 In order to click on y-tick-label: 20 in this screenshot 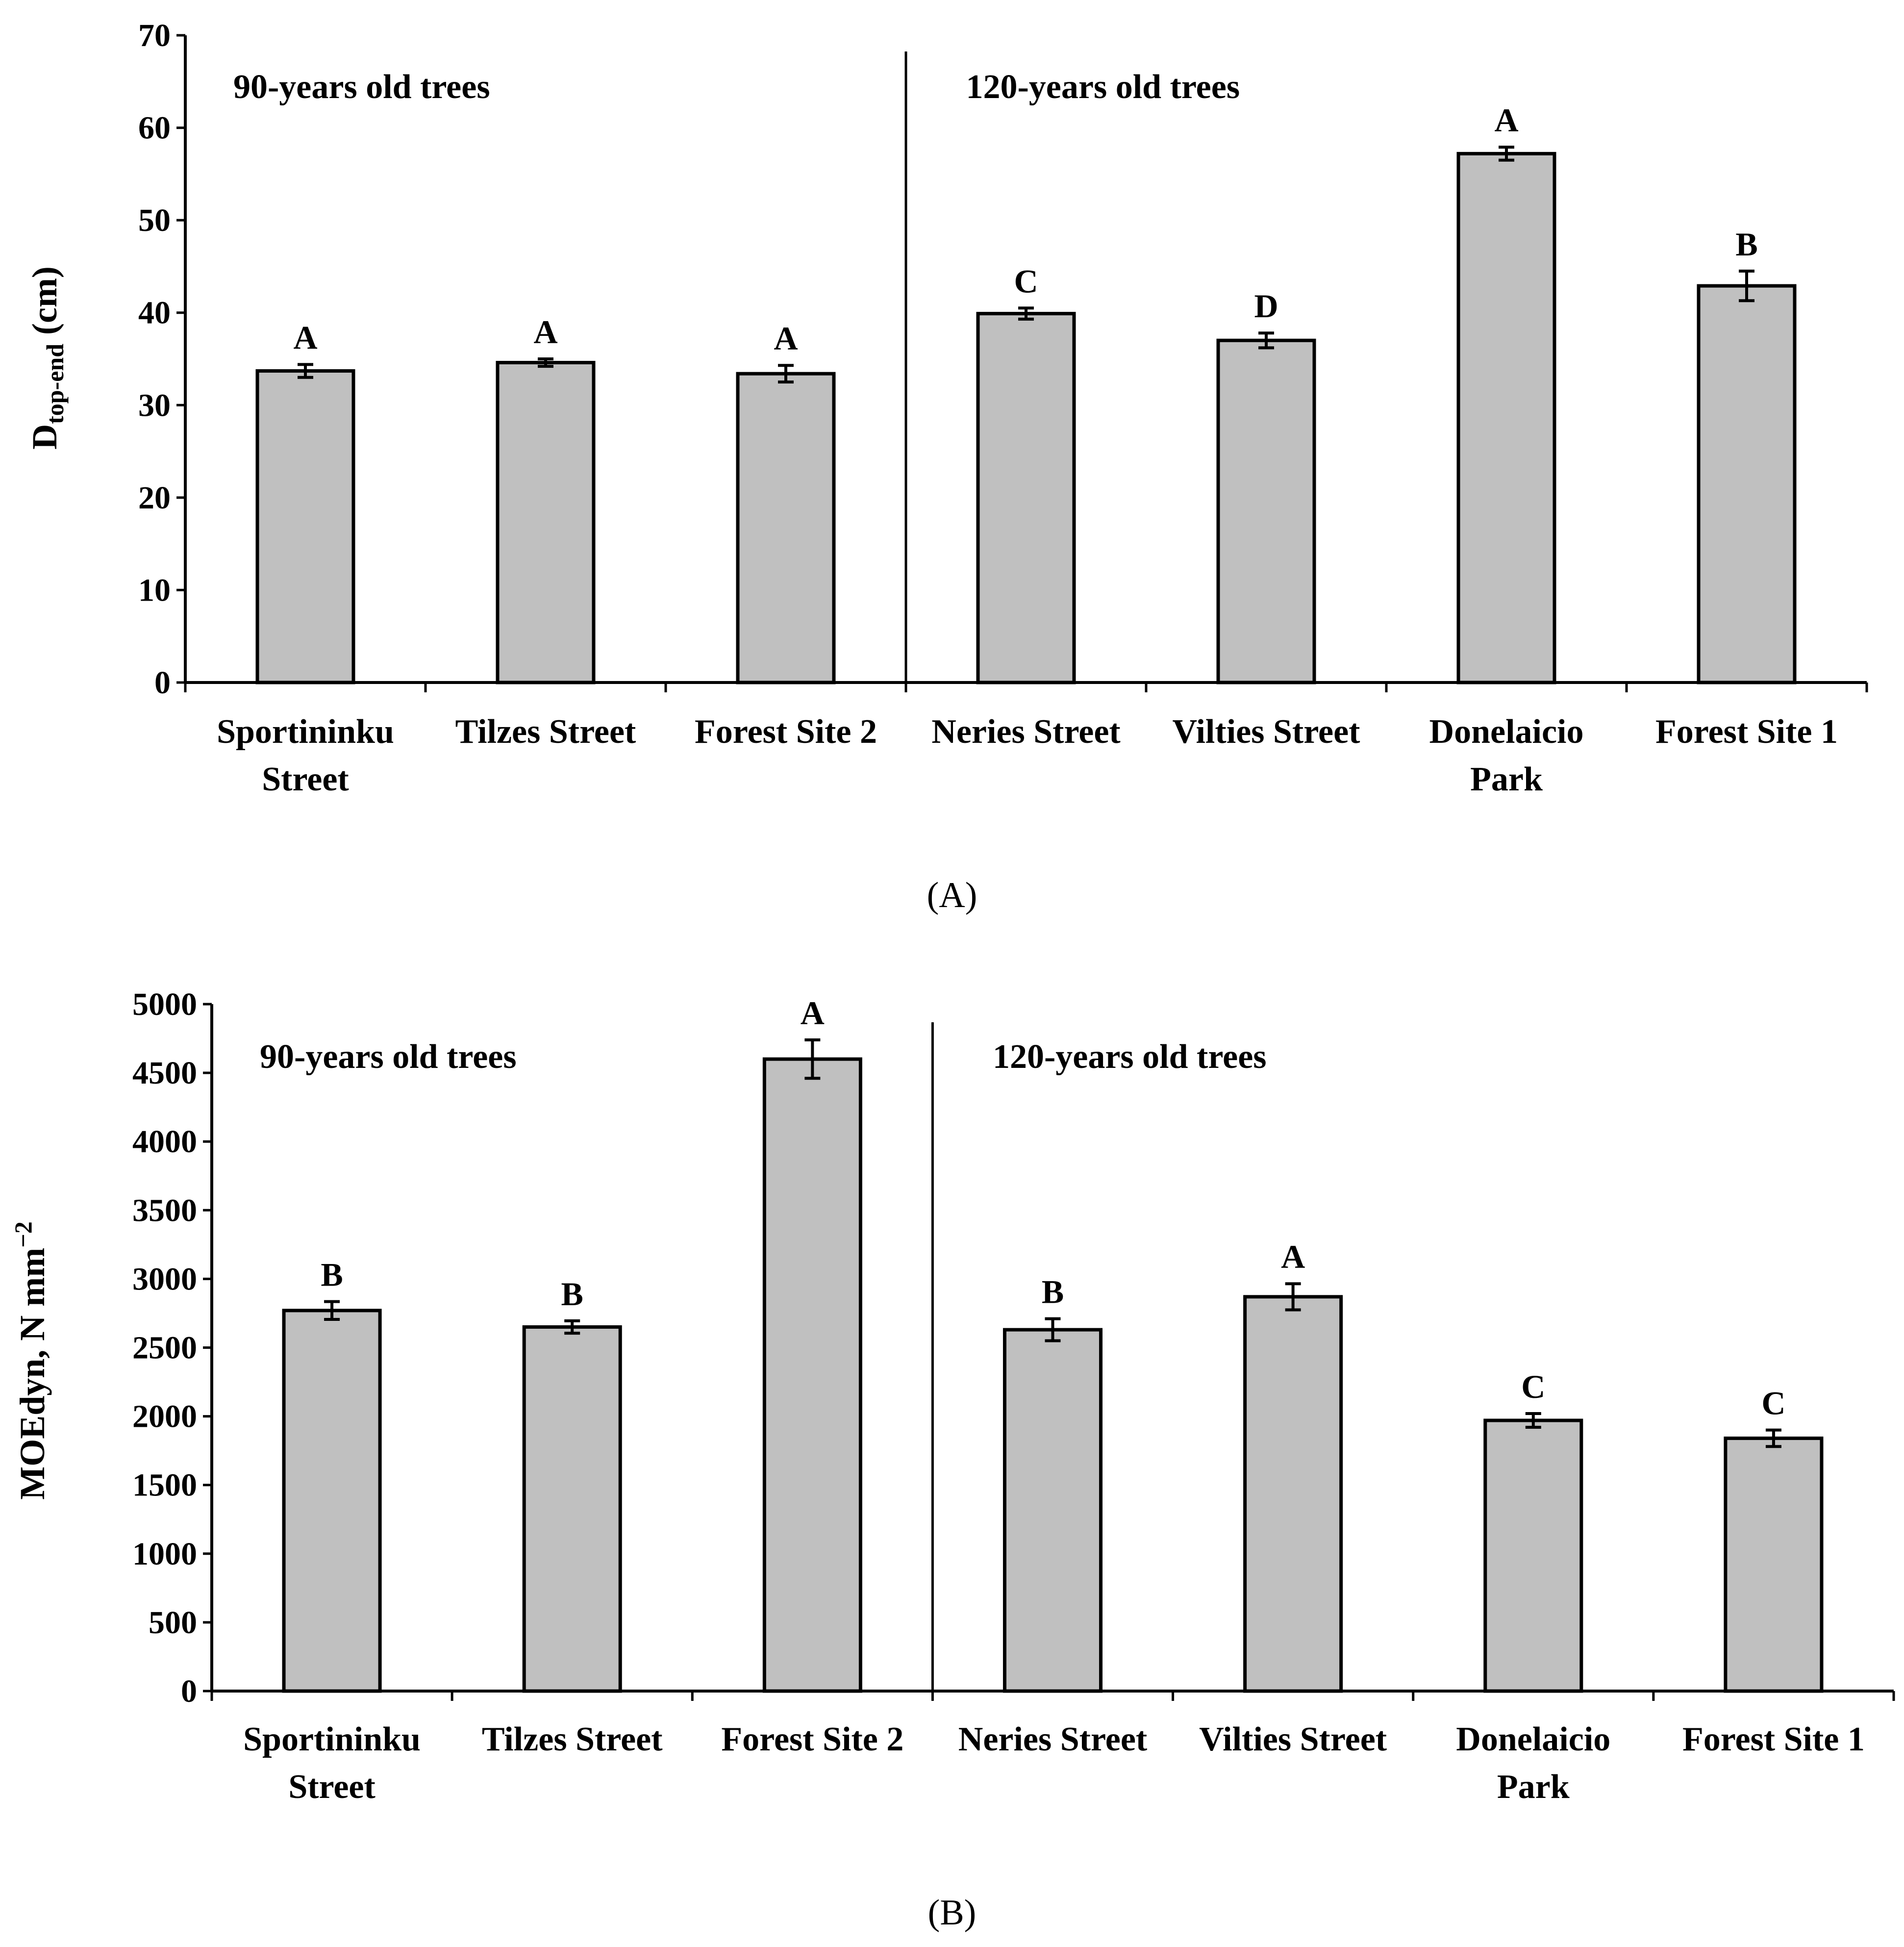, I will do `click(154, 498)`.